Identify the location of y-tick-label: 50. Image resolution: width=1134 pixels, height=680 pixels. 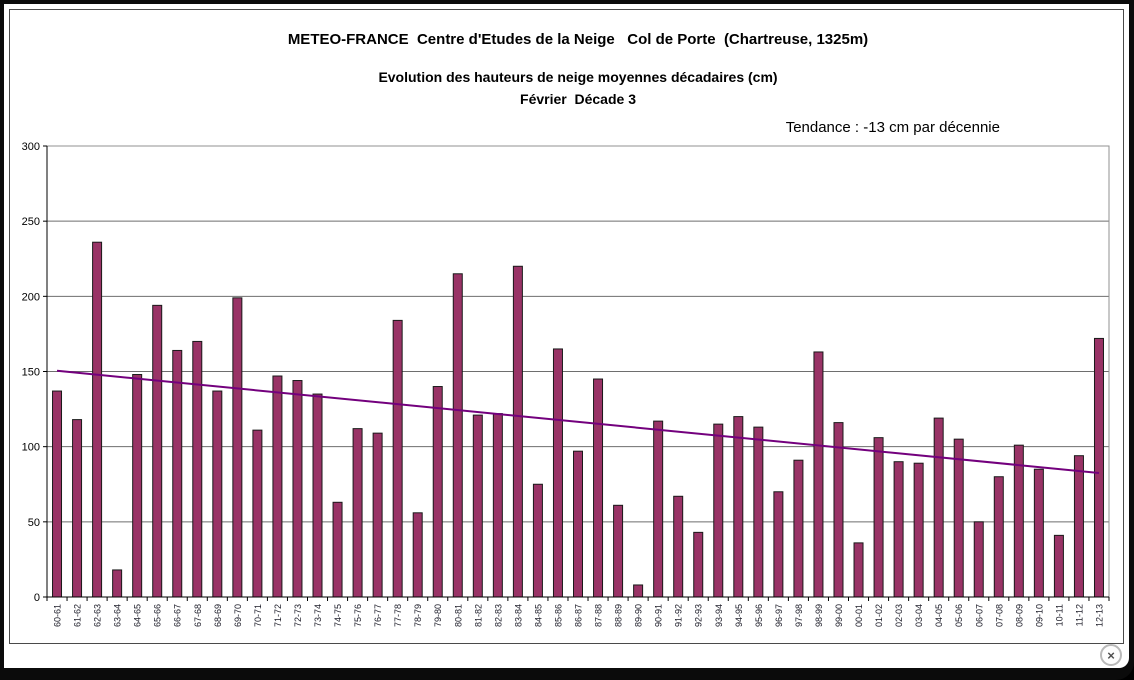
(34, 523).